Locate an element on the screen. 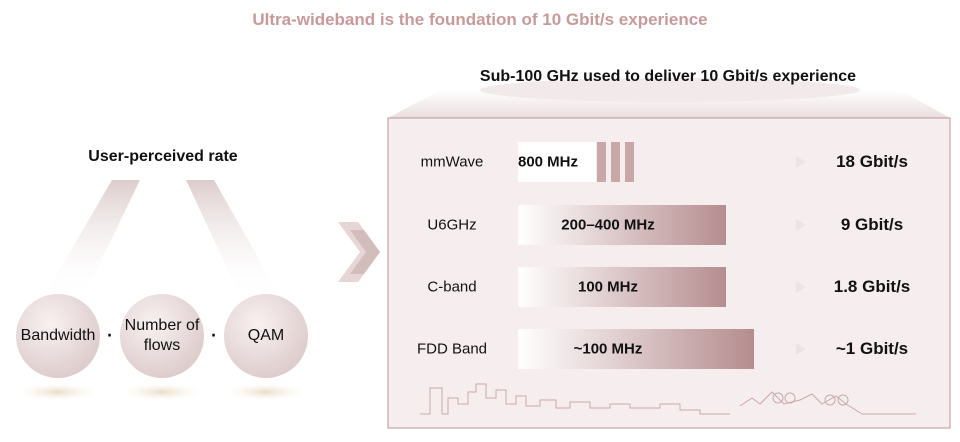 The image size is (960, 442). band-rate: ~1 Gbit/s is located at coordinates (872, 348).